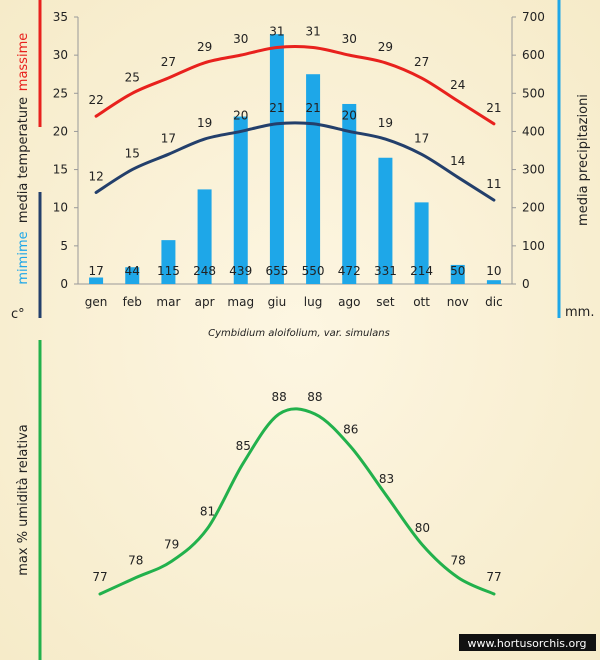 The image size is (600, 660). I want to click on mimime-value-label: 11, so click(493, 184).